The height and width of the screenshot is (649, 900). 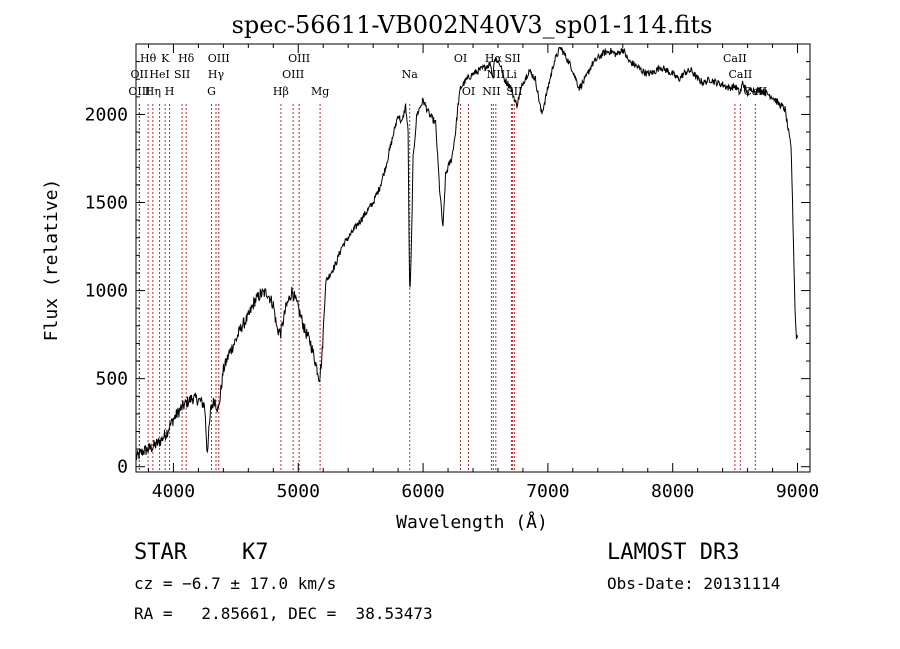 I want to click on y-tick-label: 1500, so click(x=106, y=203).